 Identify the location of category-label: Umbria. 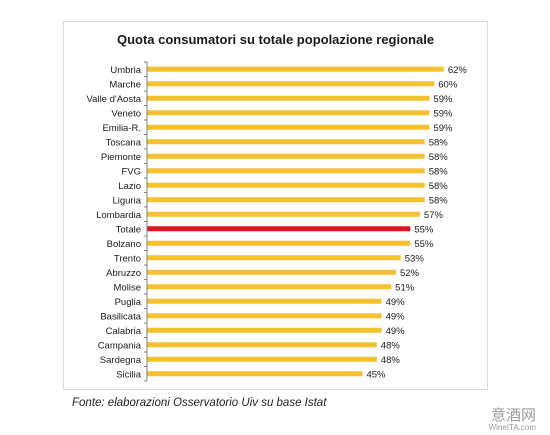
(125, 70).